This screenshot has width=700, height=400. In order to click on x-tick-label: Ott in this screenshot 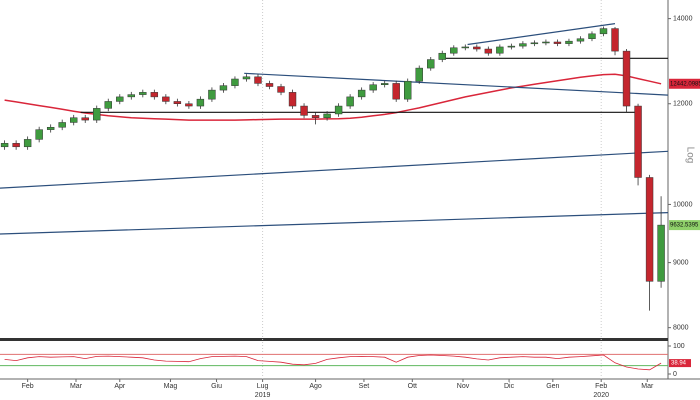, I will do `click(412, 386)`.